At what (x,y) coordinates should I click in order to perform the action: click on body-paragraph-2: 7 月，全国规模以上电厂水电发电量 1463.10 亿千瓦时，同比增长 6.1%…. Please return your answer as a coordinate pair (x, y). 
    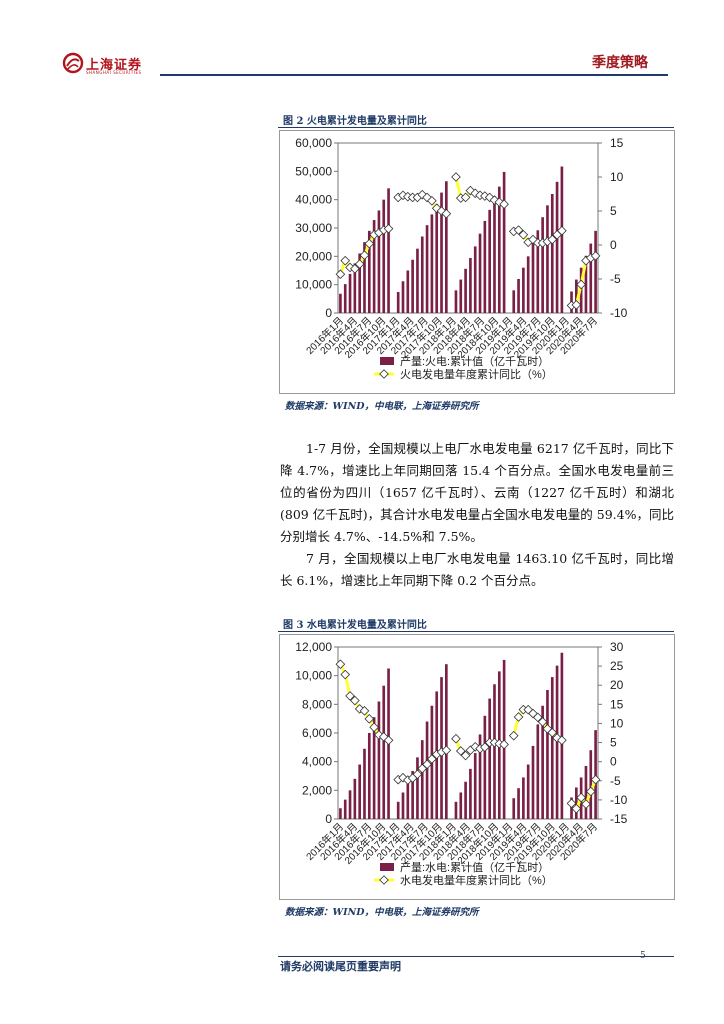
    Looking at the image, I should click on (477, 569).